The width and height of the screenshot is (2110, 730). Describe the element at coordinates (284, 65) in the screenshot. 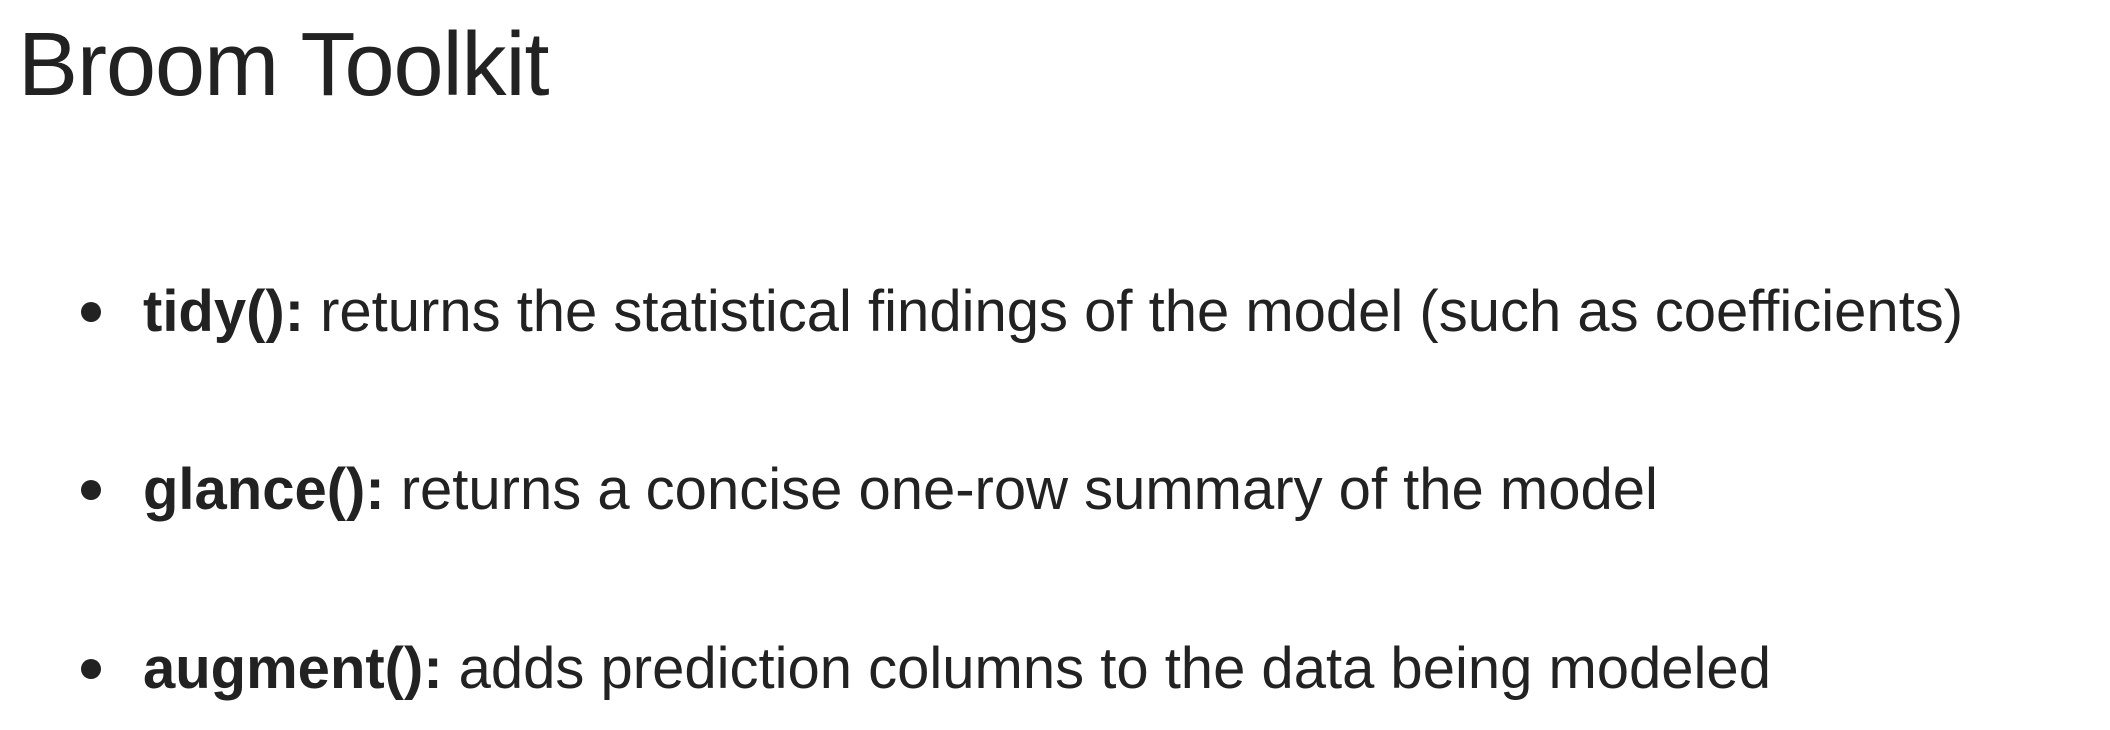

I see `page-title: Broom Toolkit` at that location.